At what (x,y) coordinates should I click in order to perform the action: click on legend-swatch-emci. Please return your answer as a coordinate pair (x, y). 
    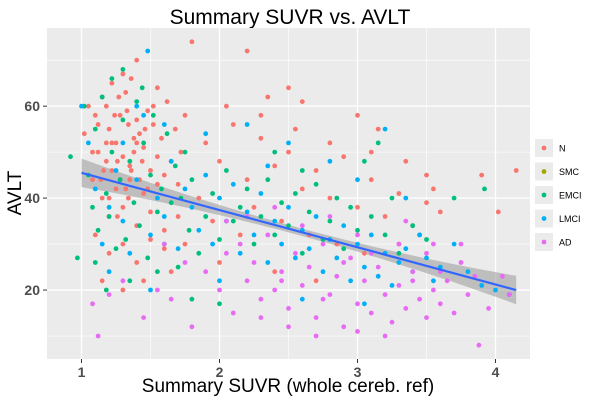
    Looking at the image, I should click on (544, 195).